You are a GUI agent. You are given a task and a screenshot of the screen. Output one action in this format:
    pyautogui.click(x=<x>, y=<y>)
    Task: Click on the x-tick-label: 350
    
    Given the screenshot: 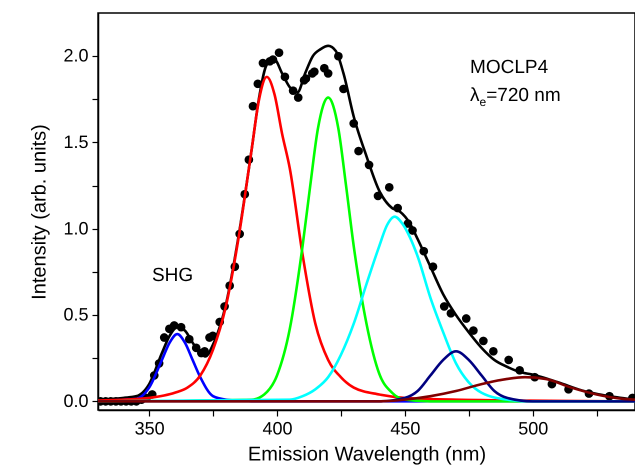 What is the action you would take?
    pyautogui.click(x=149, y=428)
    